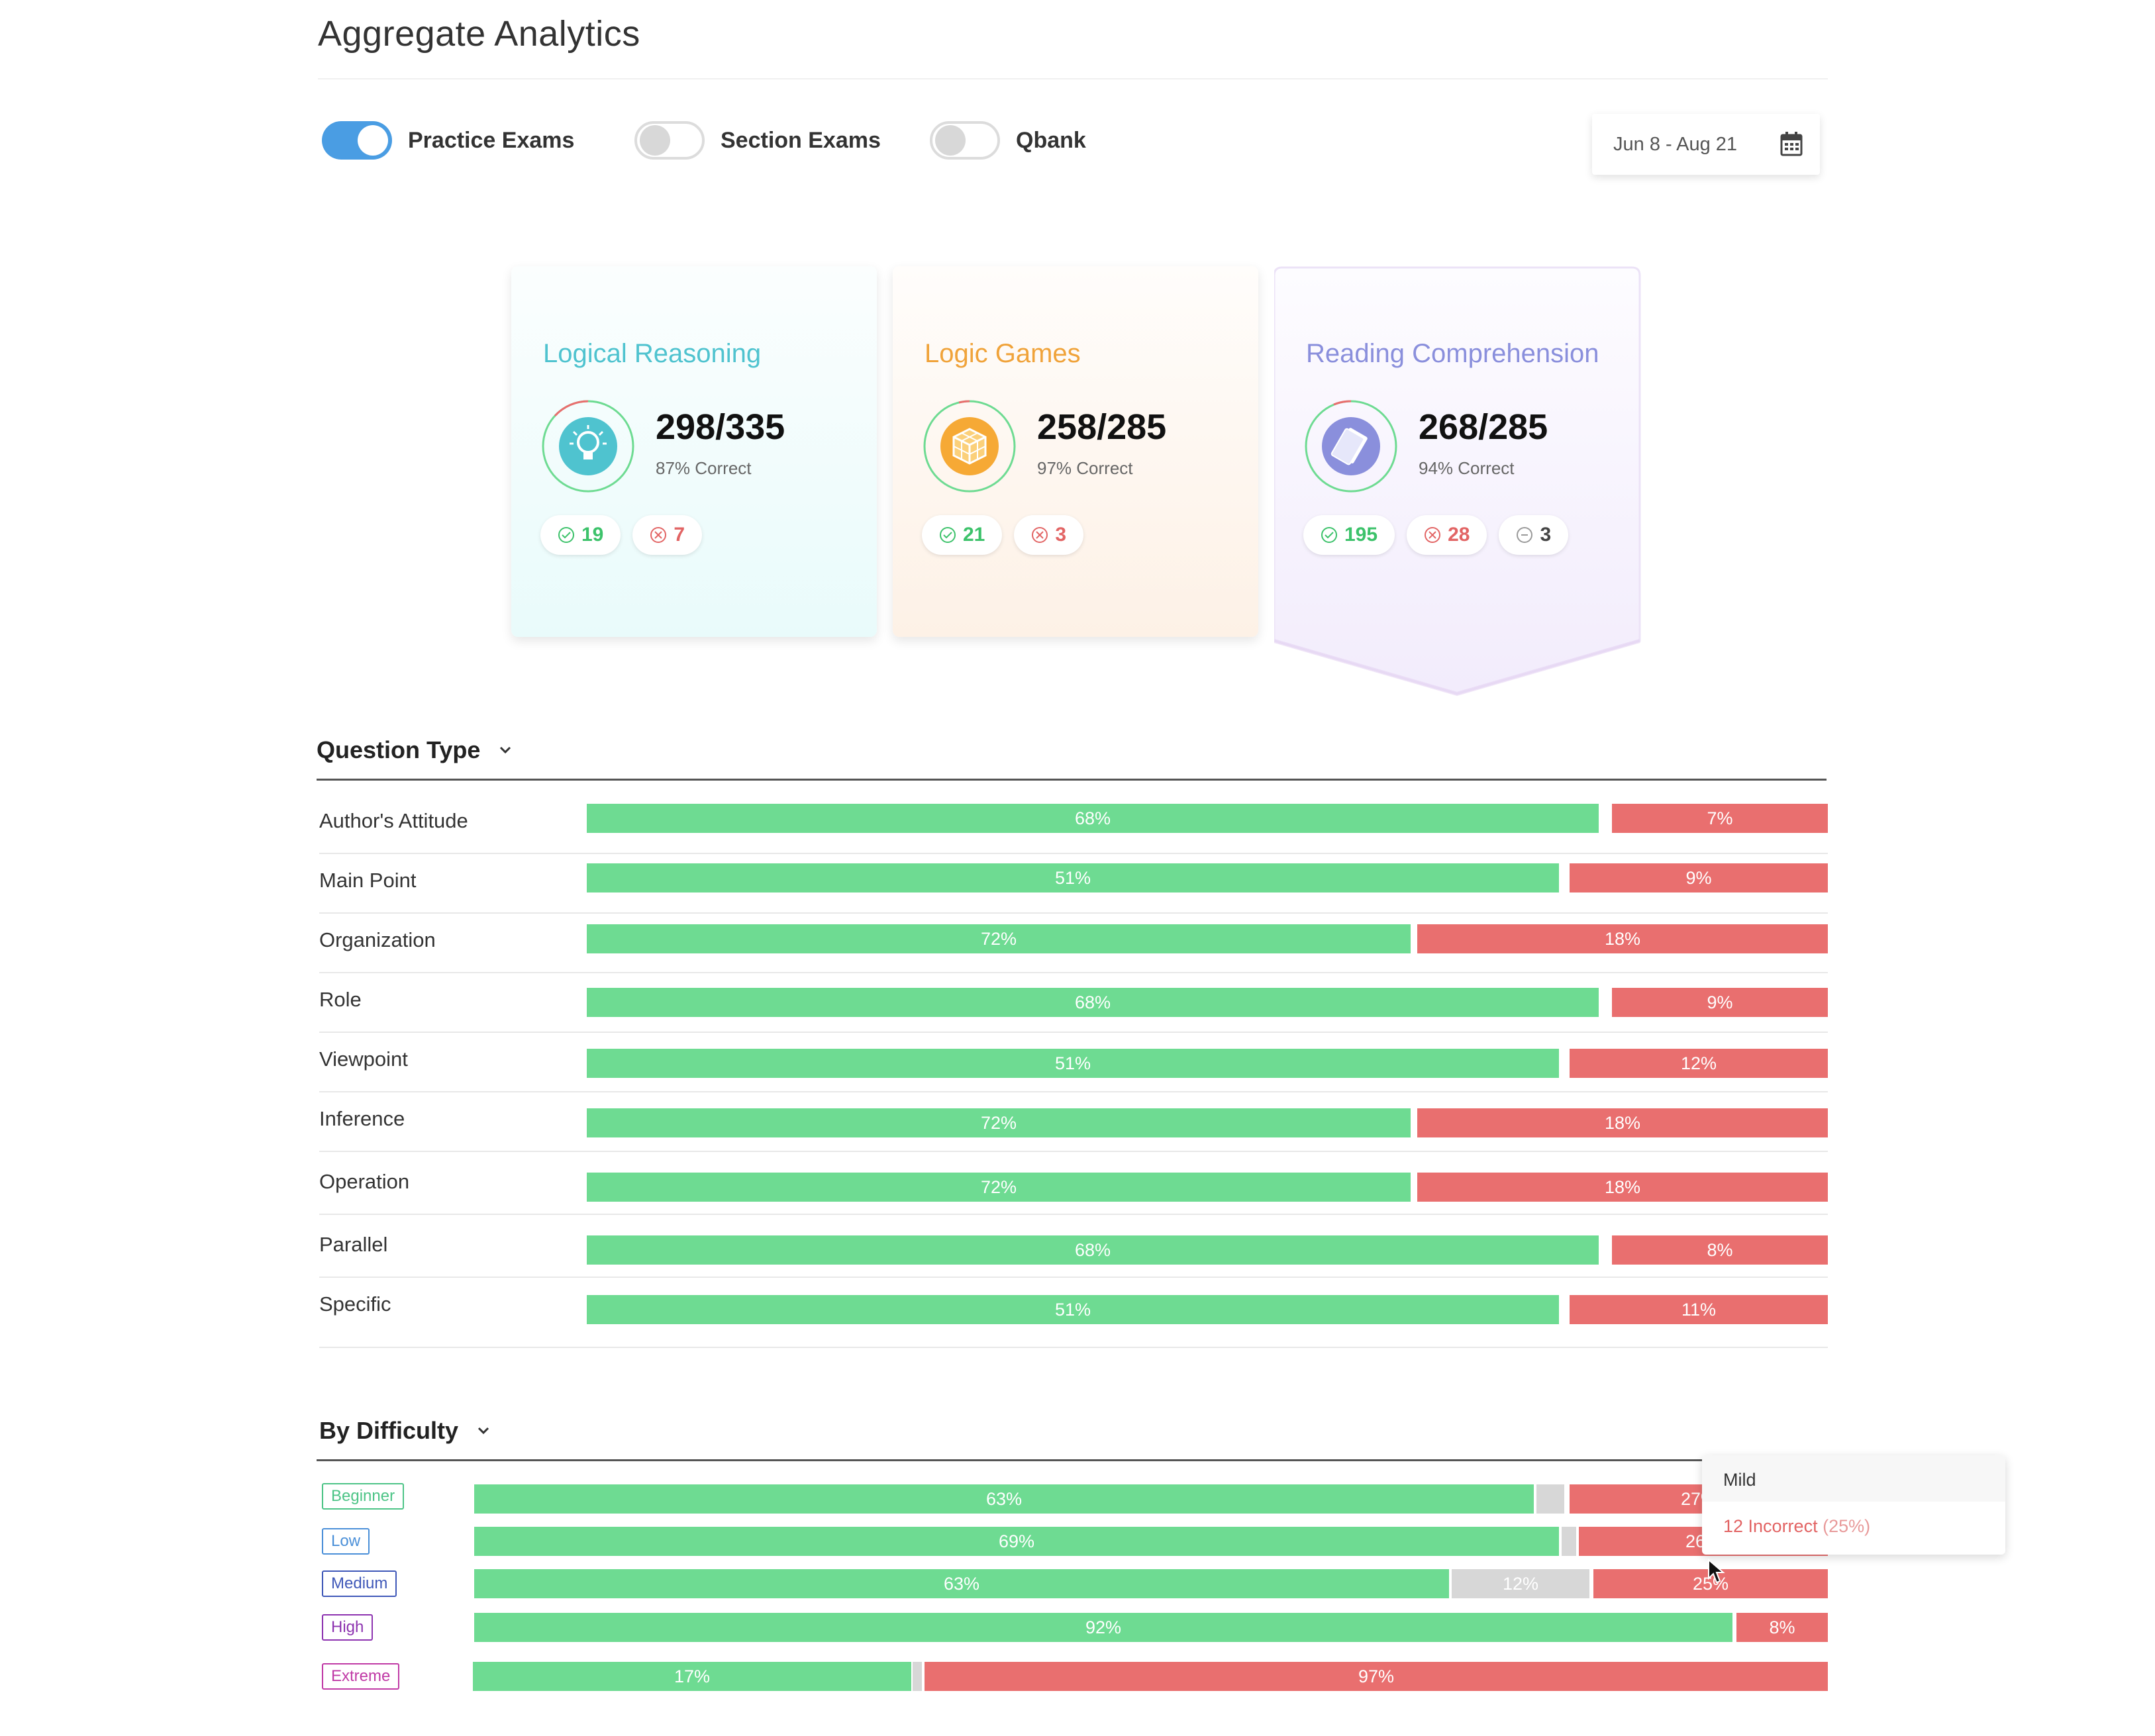  Describe the element at coordinates (962, 535) in the screenshot. I see `correct-count-pill: 21` at that location.